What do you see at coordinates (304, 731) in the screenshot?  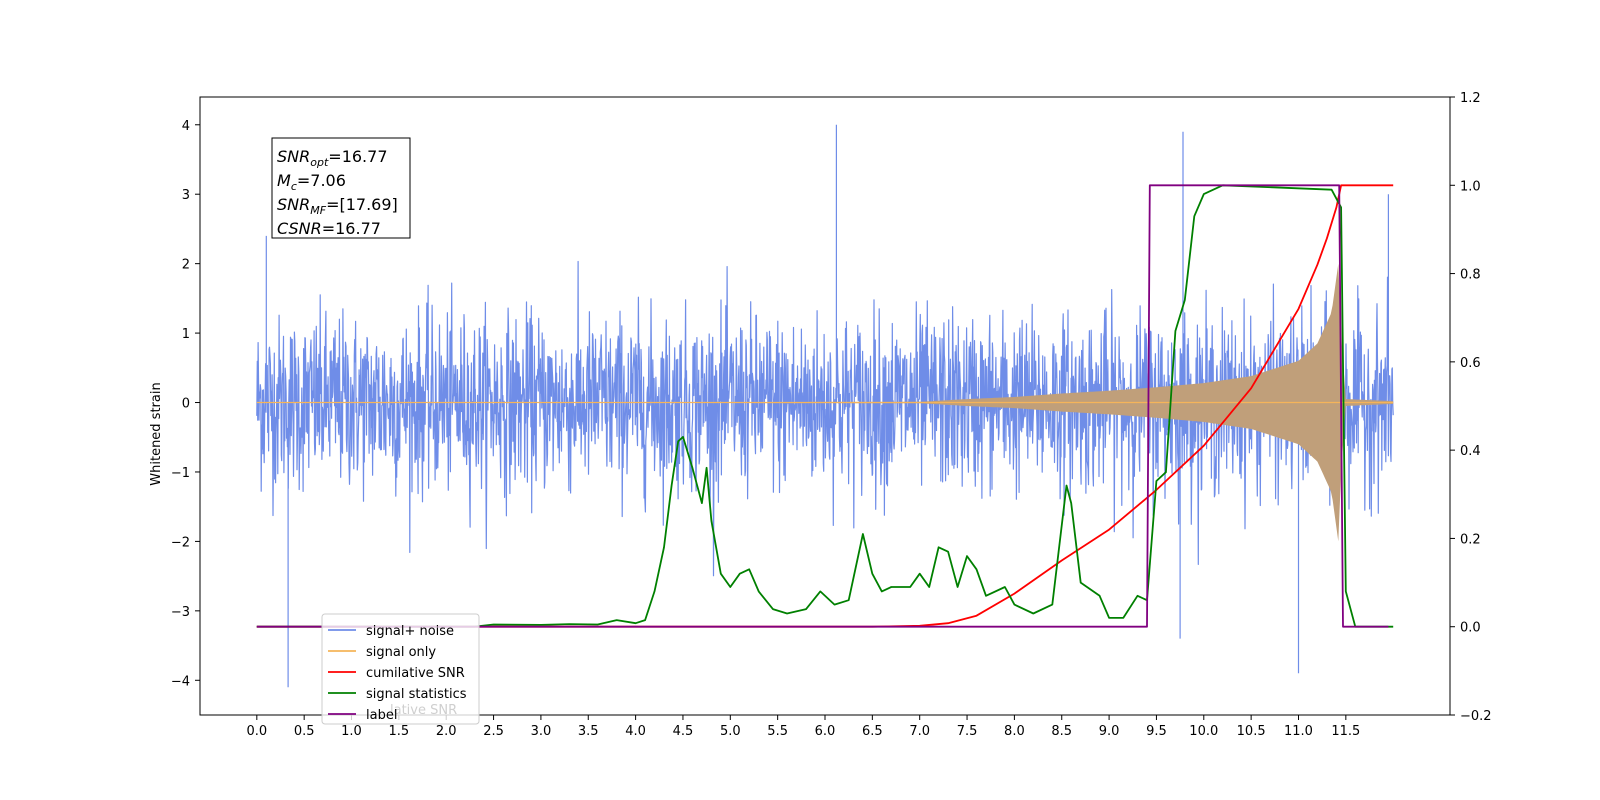 I see `x-tick-label: 0.5` at bounding box center [304, 731].